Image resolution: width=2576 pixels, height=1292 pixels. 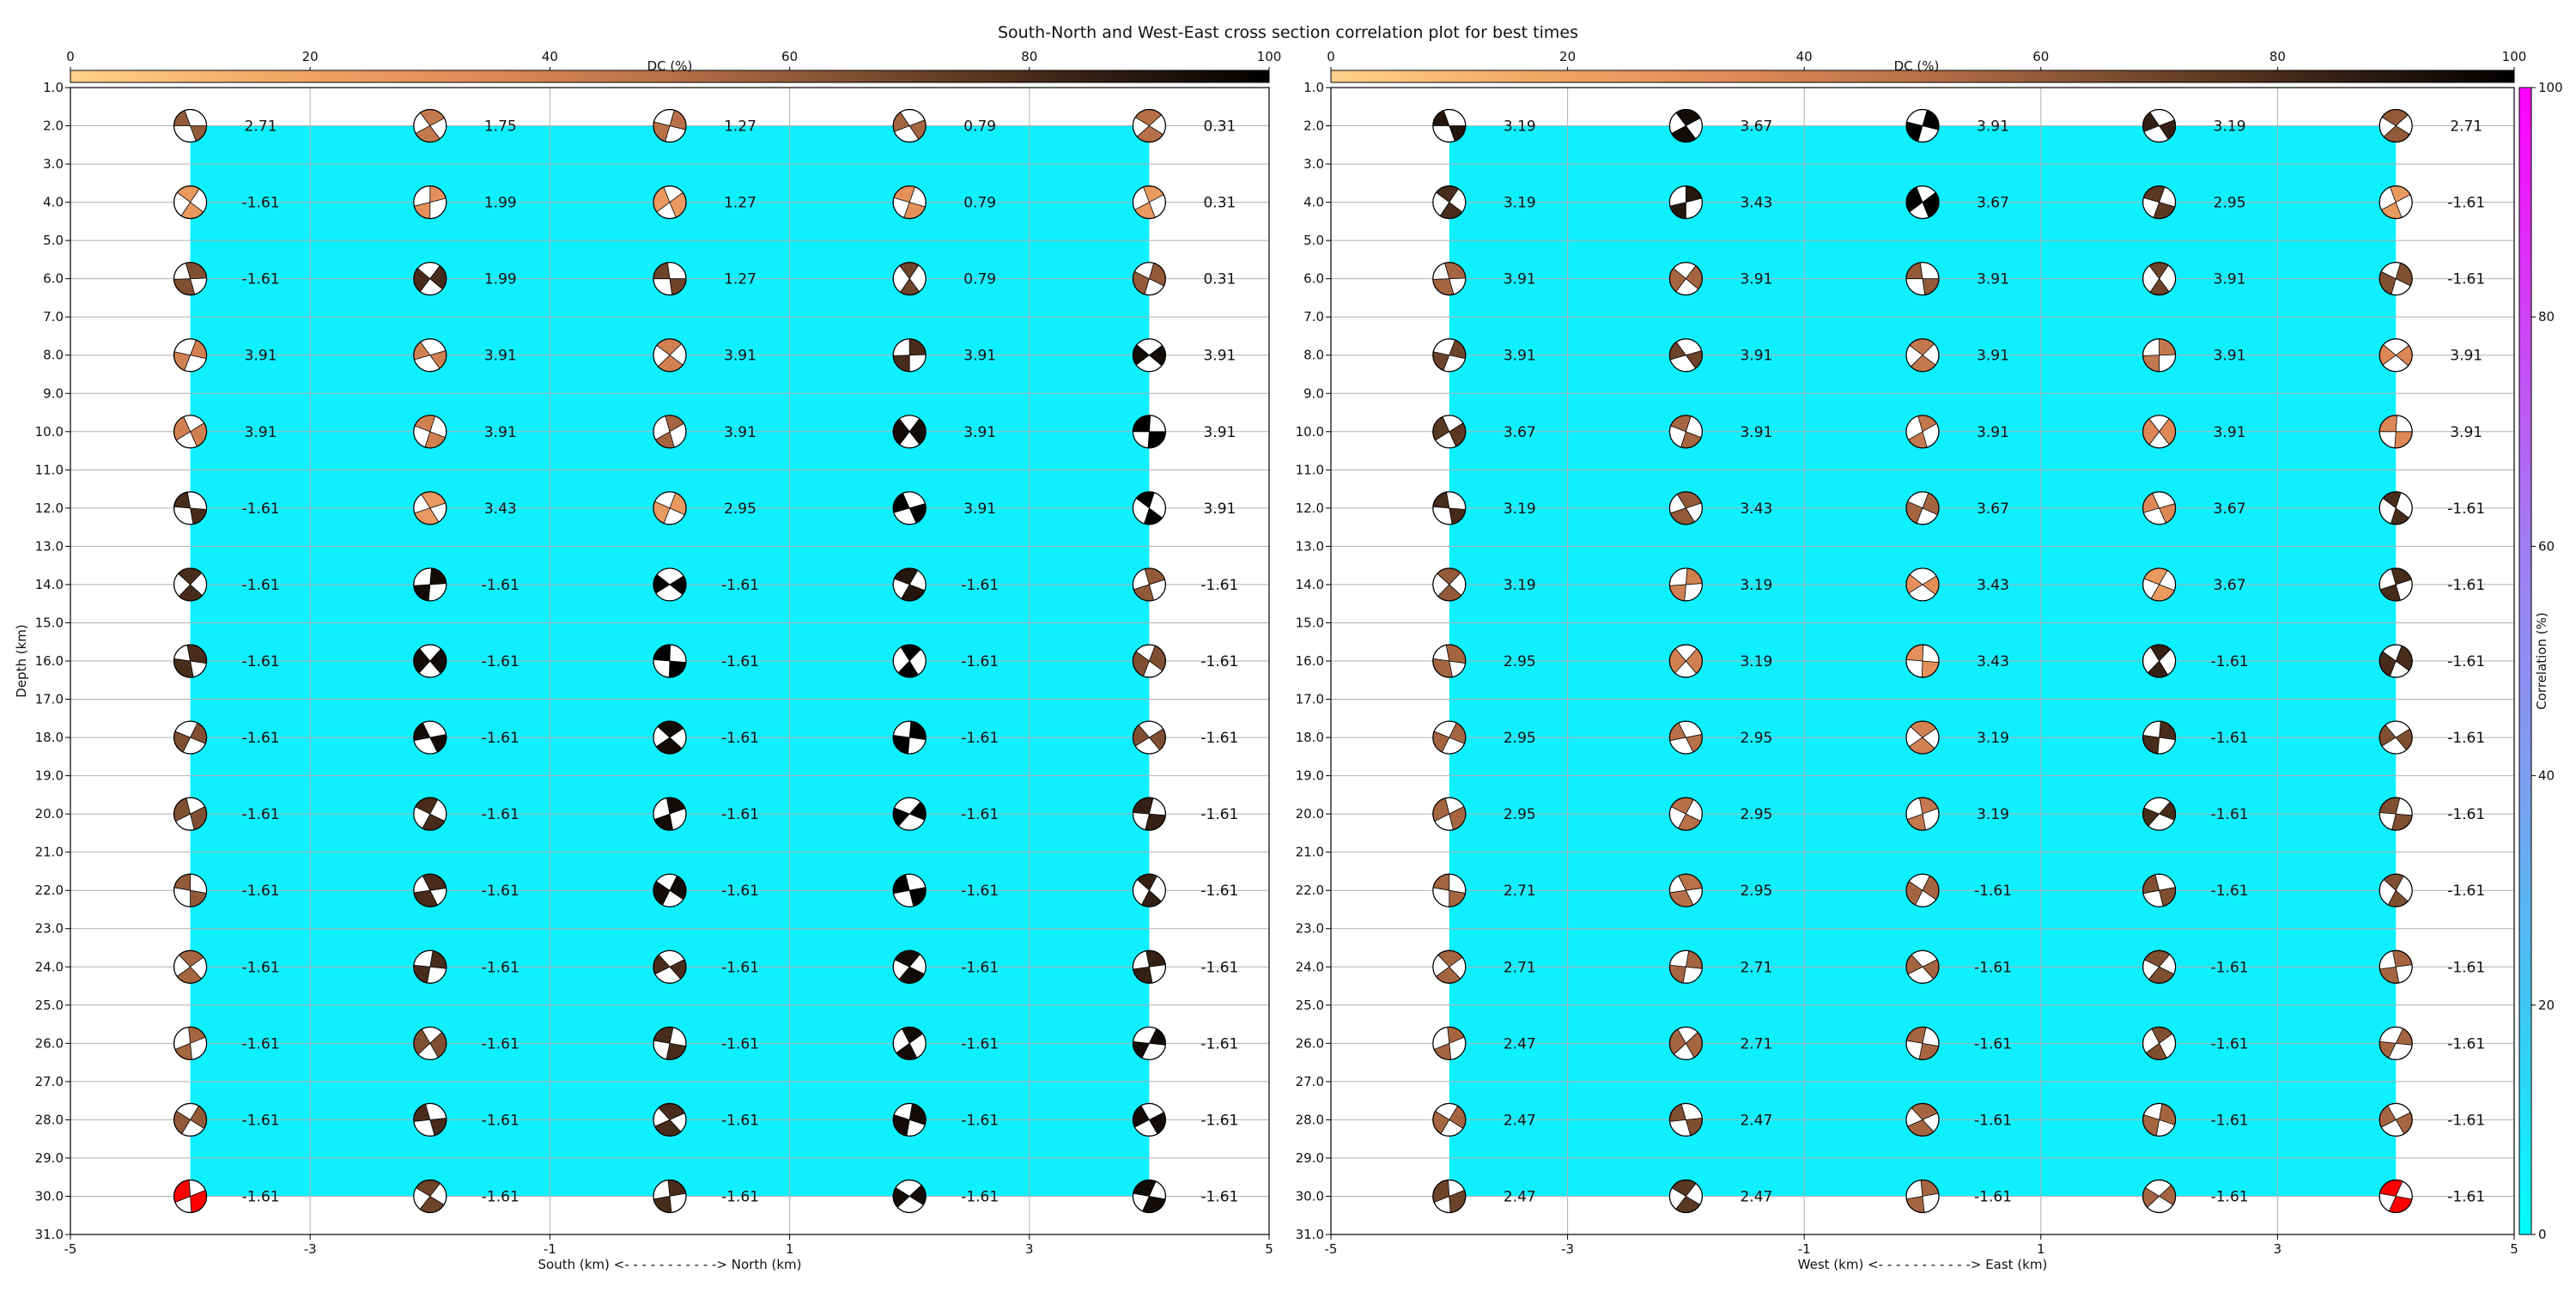 What do you see at coordinates (53, 355) in the screenshot?
I see `y-tick-label: 8.0` at bounding box center [53, 355].